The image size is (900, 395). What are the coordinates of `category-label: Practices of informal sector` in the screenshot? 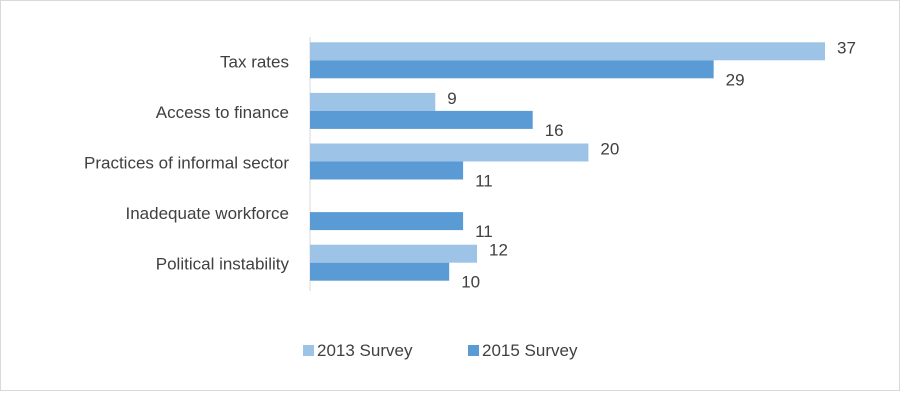 It's located at (186, 163).